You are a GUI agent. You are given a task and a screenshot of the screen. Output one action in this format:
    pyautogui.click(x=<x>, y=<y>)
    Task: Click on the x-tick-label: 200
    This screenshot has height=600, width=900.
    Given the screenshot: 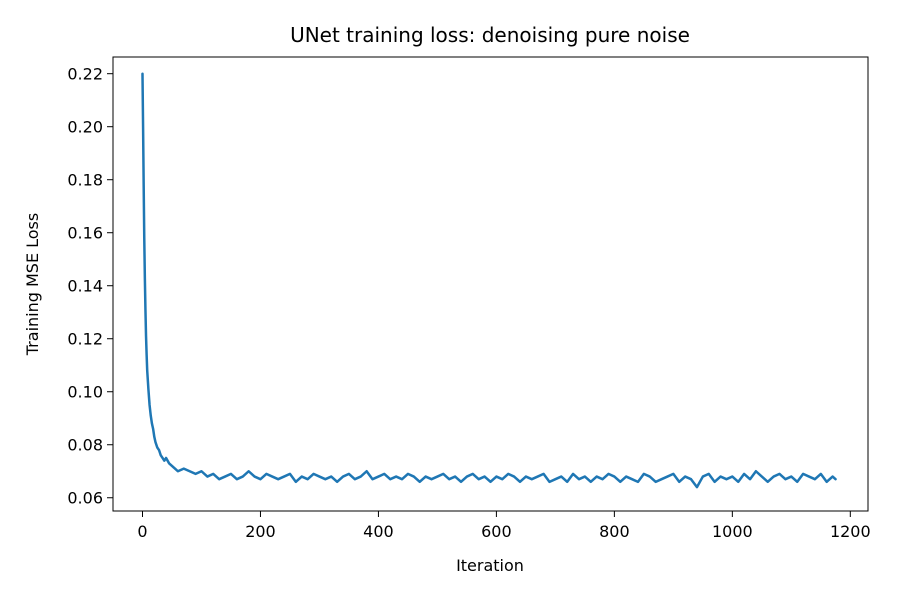 What is the action you would take?
    pyautogui.click(x=260, y=531)
    